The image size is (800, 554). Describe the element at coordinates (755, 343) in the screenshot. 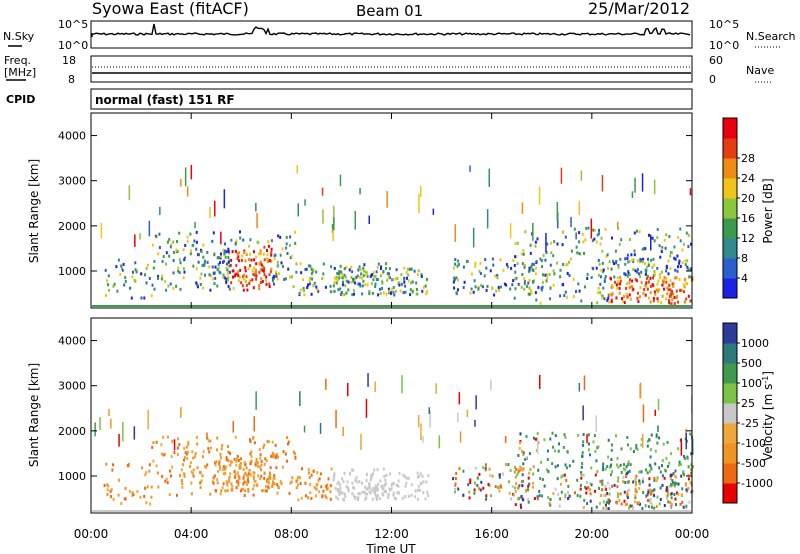

I see `colorbar-tick-label: 1000` at that location.